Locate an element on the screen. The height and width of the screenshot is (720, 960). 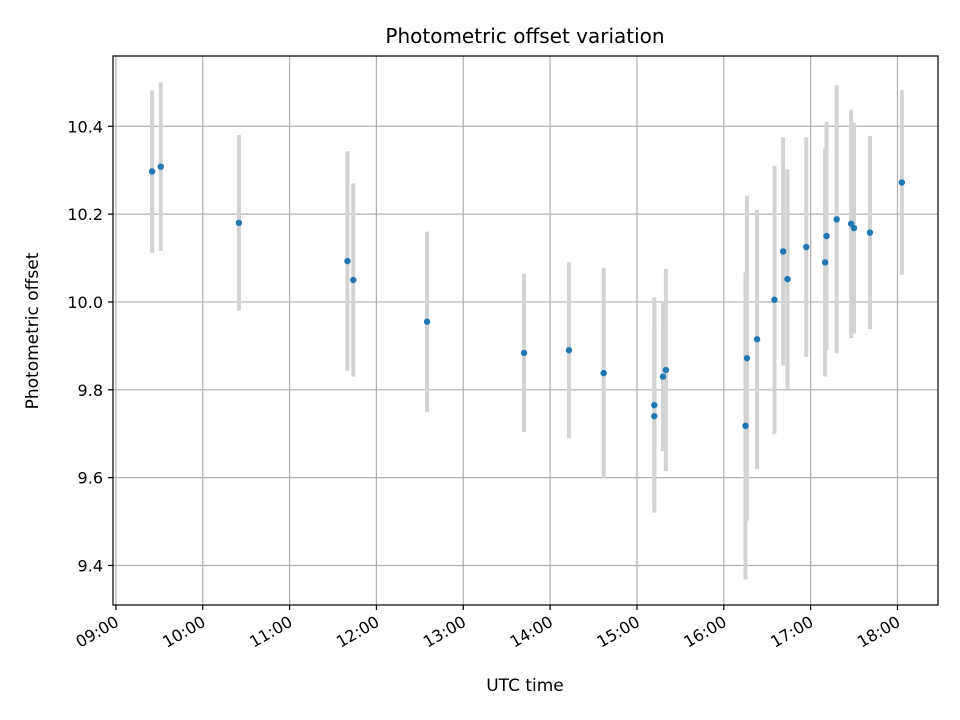
x-tick-label: 09:00 is located at coordinates (96, 632).